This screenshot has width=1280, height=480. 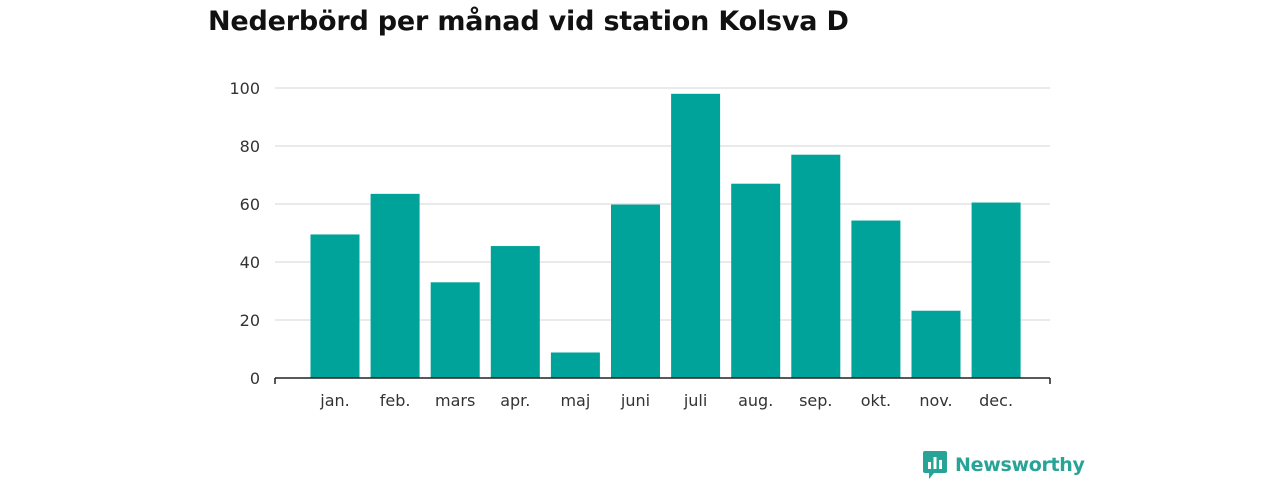 What do you see at coordinates (334, 400) in the screenshot?
I see `x-tick-label: jan.` at bounding box center [334, 400].